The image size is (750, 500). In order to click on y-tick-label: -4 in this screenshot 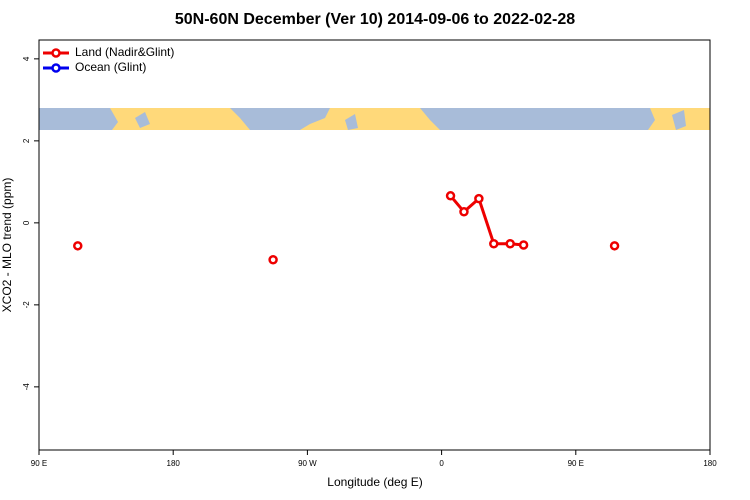, I will do `click(26, 387)`.